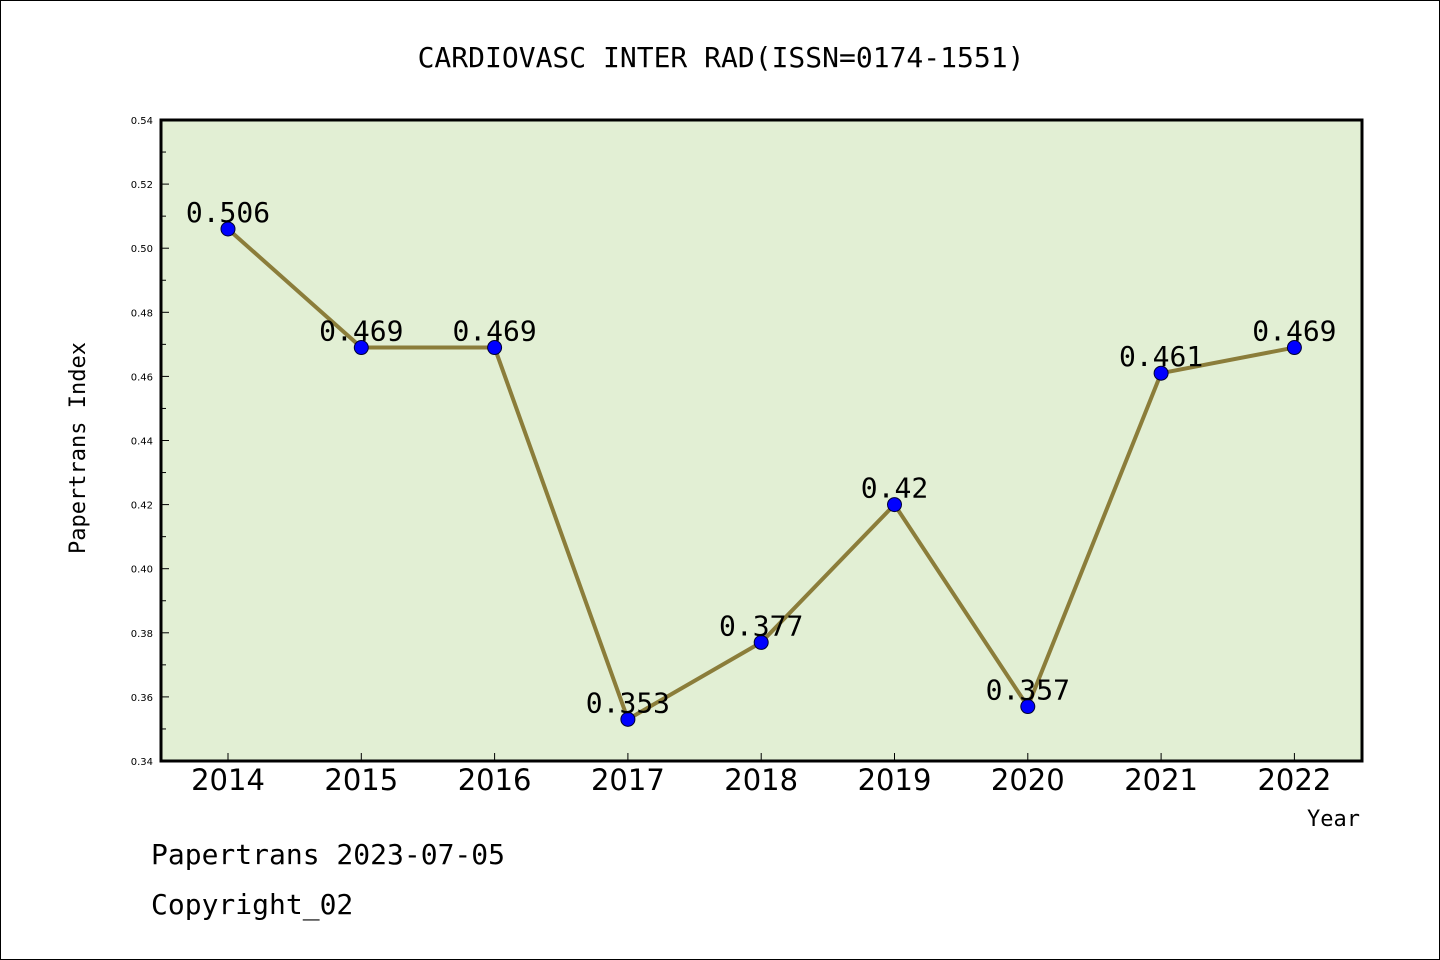  I want to click on data-label: 0.357, so click(1028, 690).